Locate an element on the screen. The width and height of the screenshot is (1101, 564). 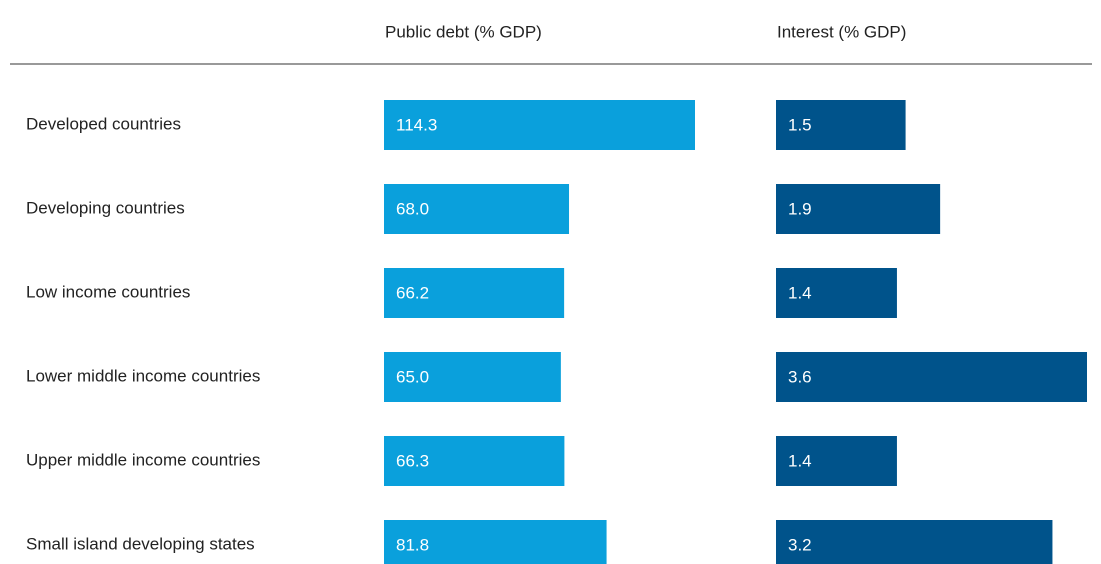
value-label: 3.6 is located at coordinates (800, 376).